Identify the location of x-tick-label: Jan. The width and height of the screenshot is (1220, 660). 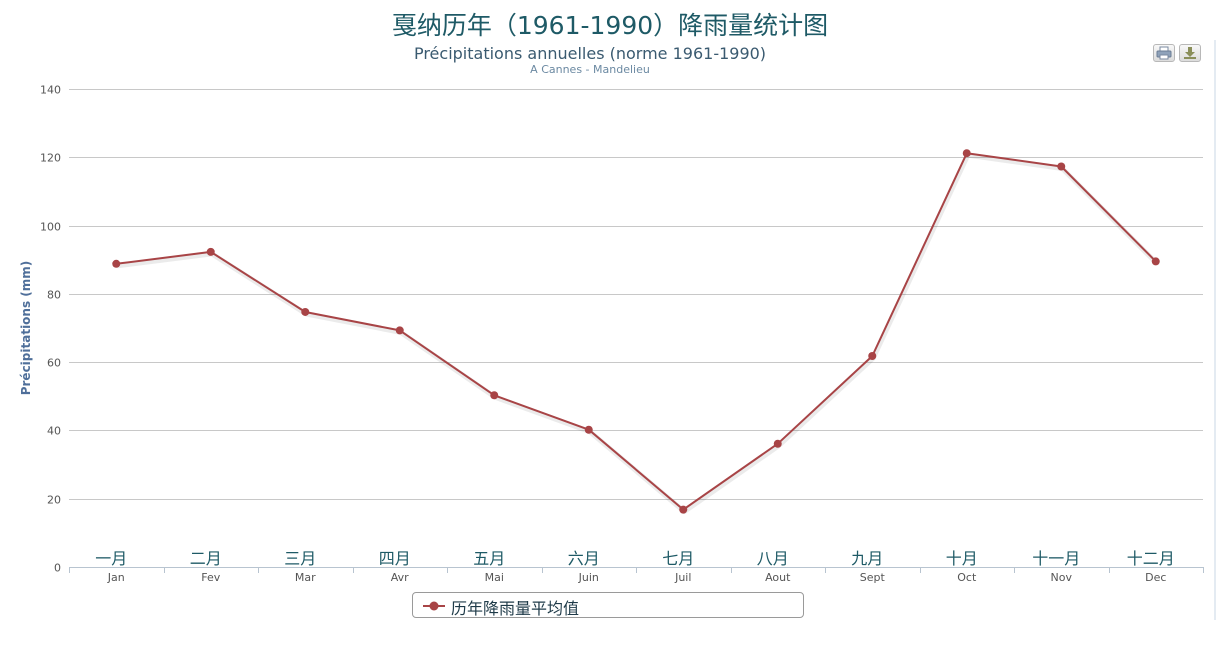
(116, 577).